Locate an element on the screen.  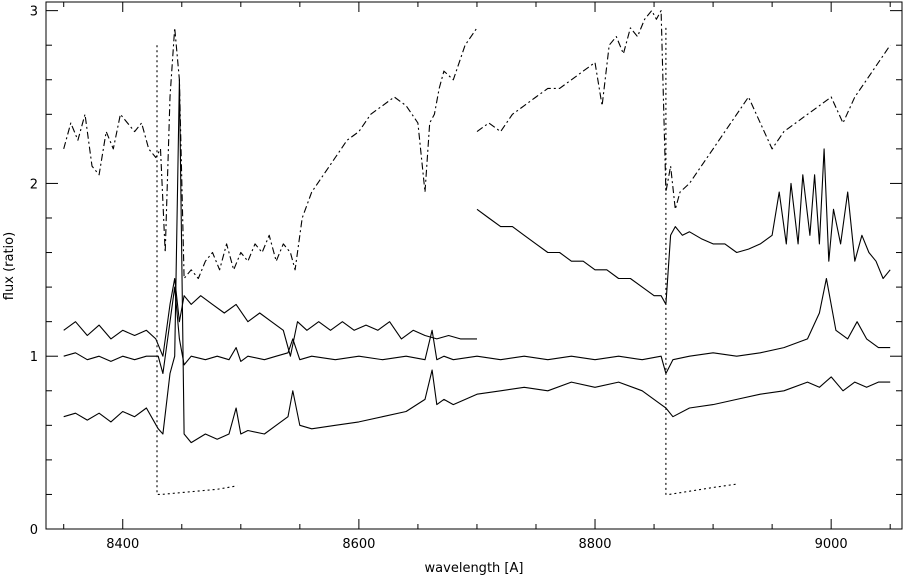
y-axis-label: flux (ratio) is located at coordinates (9, 266).